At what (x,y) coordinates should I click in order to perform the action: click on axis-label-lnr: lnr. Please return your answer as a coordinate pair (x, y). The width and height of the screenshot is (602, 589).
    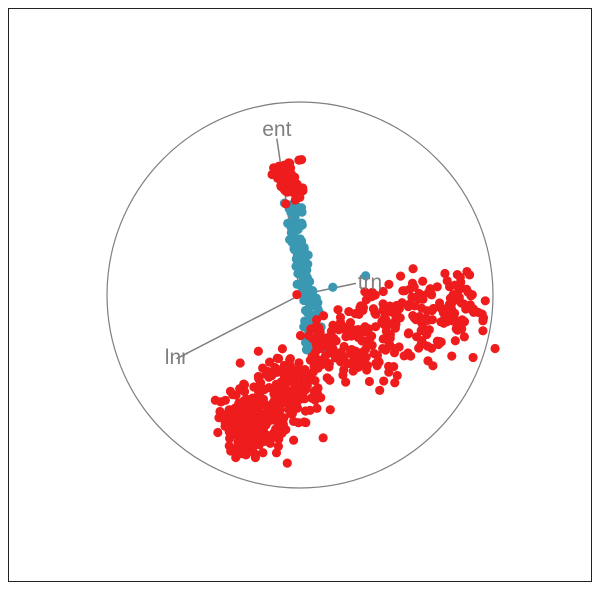
    Looking at the image, I should click on (176, 357).